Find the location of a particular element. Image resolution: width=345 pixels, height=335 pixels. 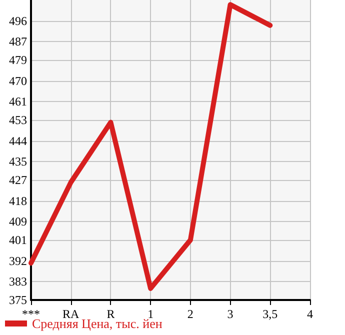

x-tick-label: 3 is located at coordinates (230, 314).